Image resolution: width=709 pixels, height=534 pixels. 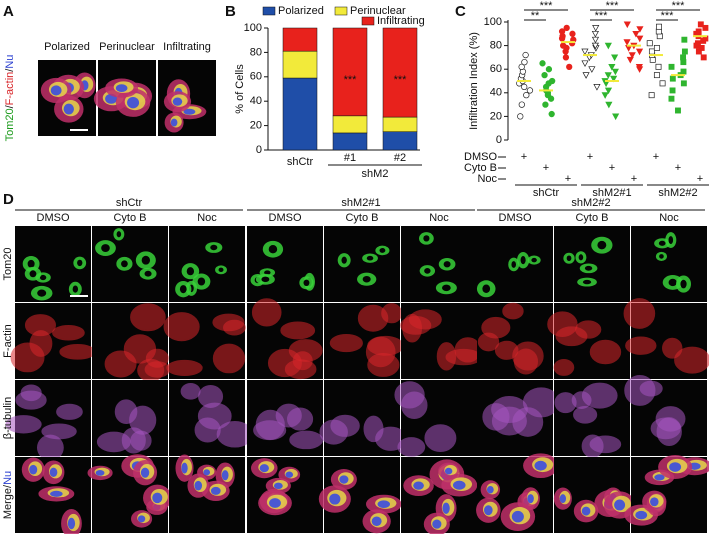 What do you see at coordinates (613, 6) in the screenshot?
I see `annotation: ***` at bounding box center [613, 6].